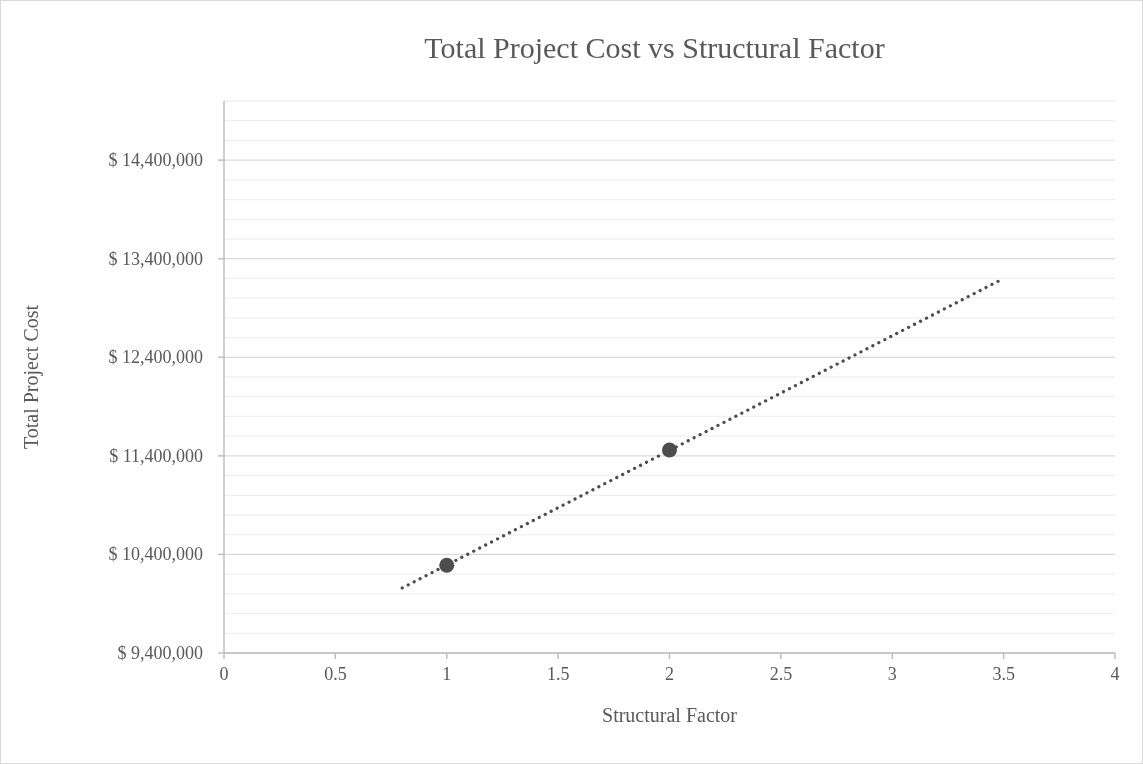  Describe the element at coordinates (155, 554) in the screenshot. I see `y-tick-label: $ 10,400,000` at that location.